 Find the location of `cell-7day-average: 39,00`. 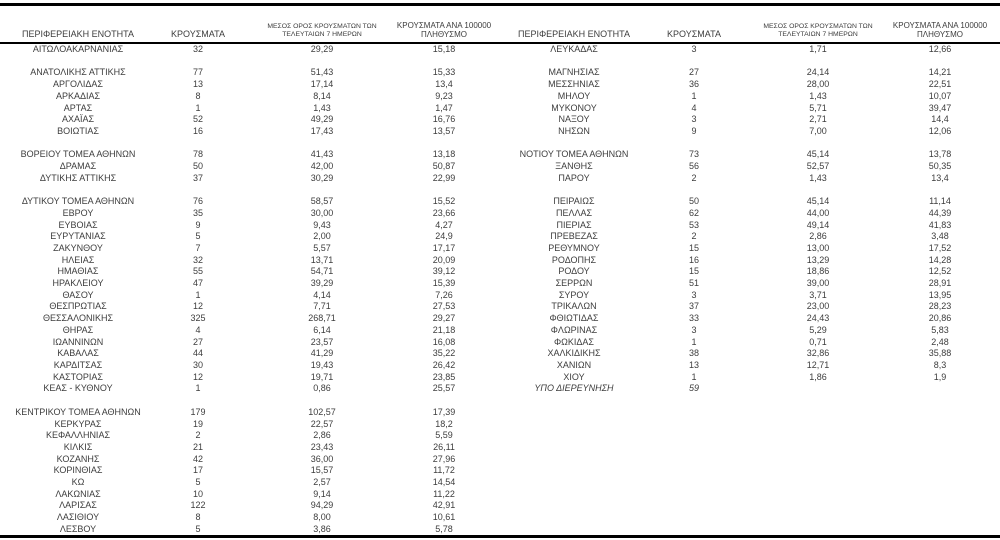

cell-7day-average: 39,00 is located at coordinates (818, 283).